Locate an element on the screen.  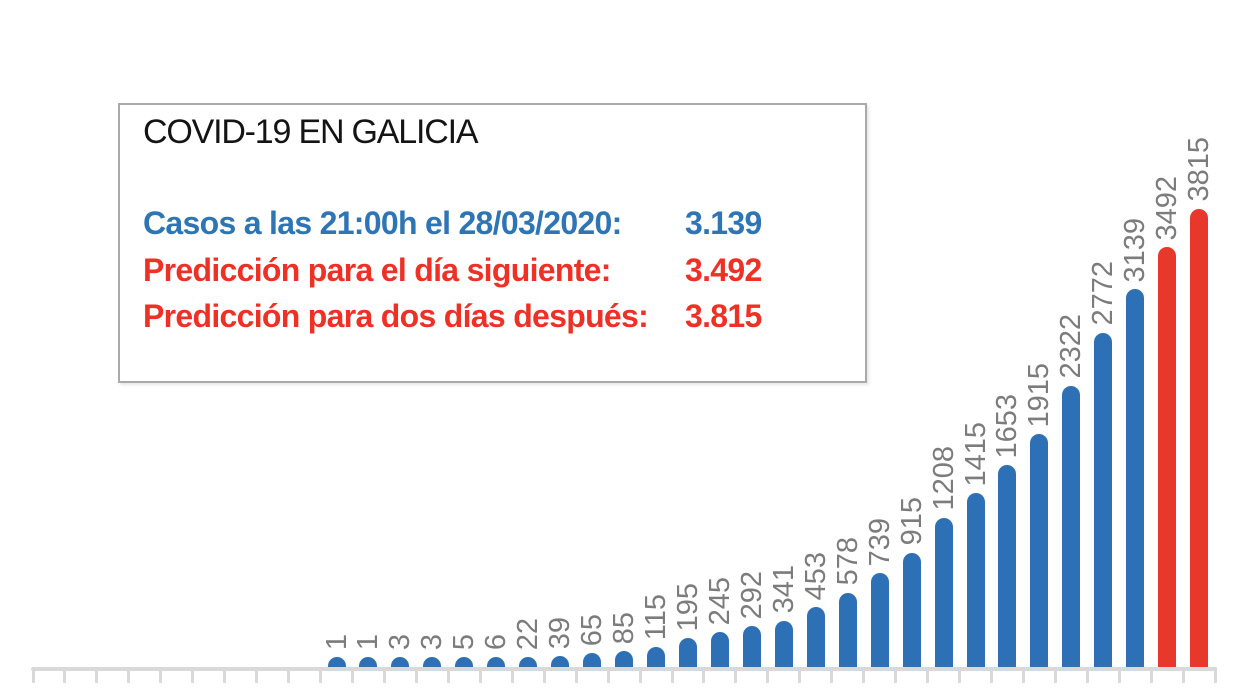
bar-value-label: 39 is located at coordinates (560, 633).